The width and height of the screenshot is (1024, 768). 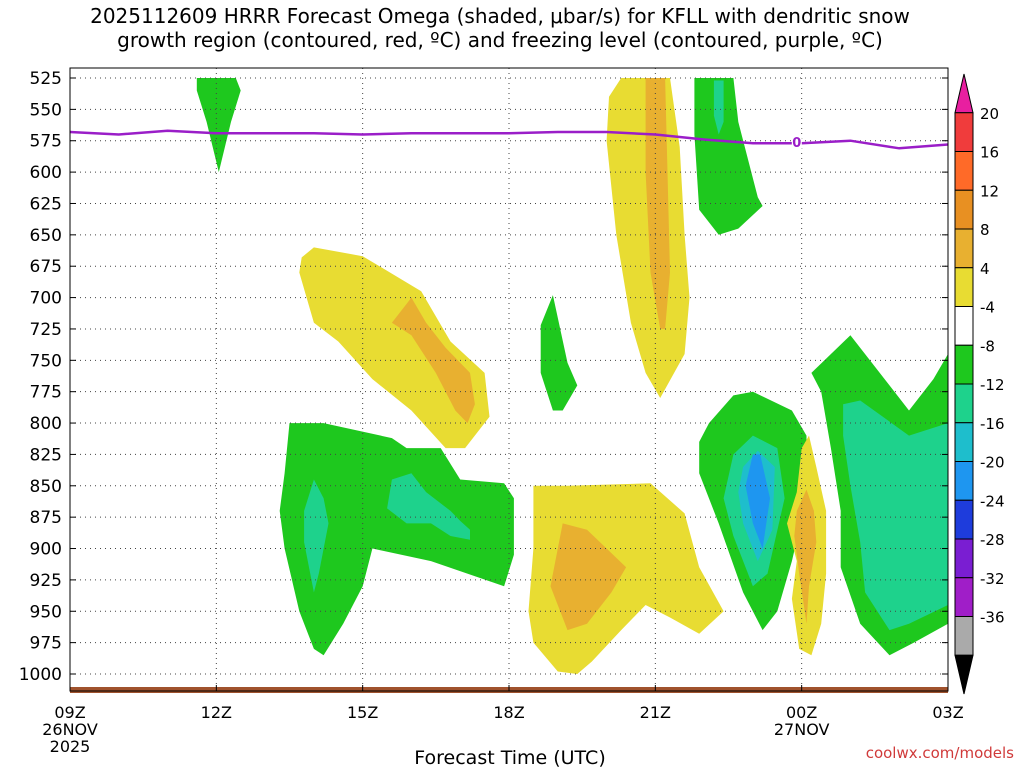 I want to click on omega-region-orange-21z-upper, so click(x=657, y=203).